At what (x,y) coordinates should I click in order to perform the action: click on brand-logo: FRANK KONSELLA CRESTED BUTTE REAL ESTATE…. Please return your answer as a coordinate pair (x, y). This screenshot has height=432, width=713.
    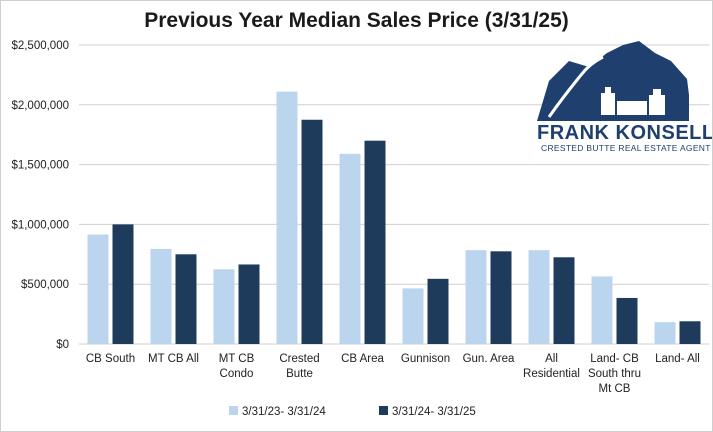
    Looking at the image, I should click on (624, 97).